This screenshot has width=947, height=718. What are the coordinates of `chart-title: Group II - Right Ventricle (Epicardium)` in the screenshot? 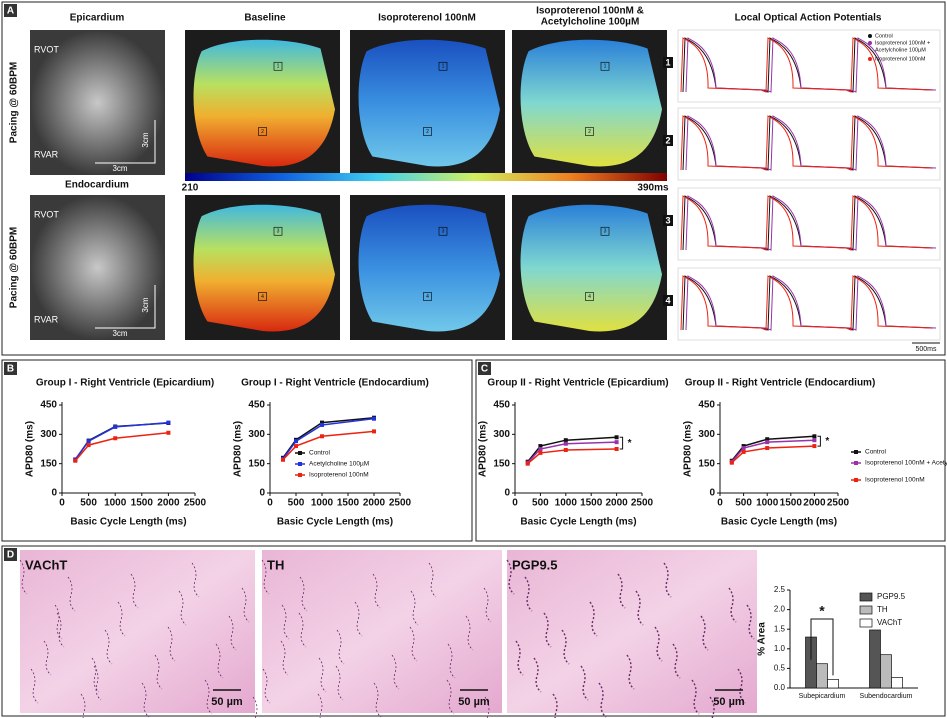 It's located at (577, 383).